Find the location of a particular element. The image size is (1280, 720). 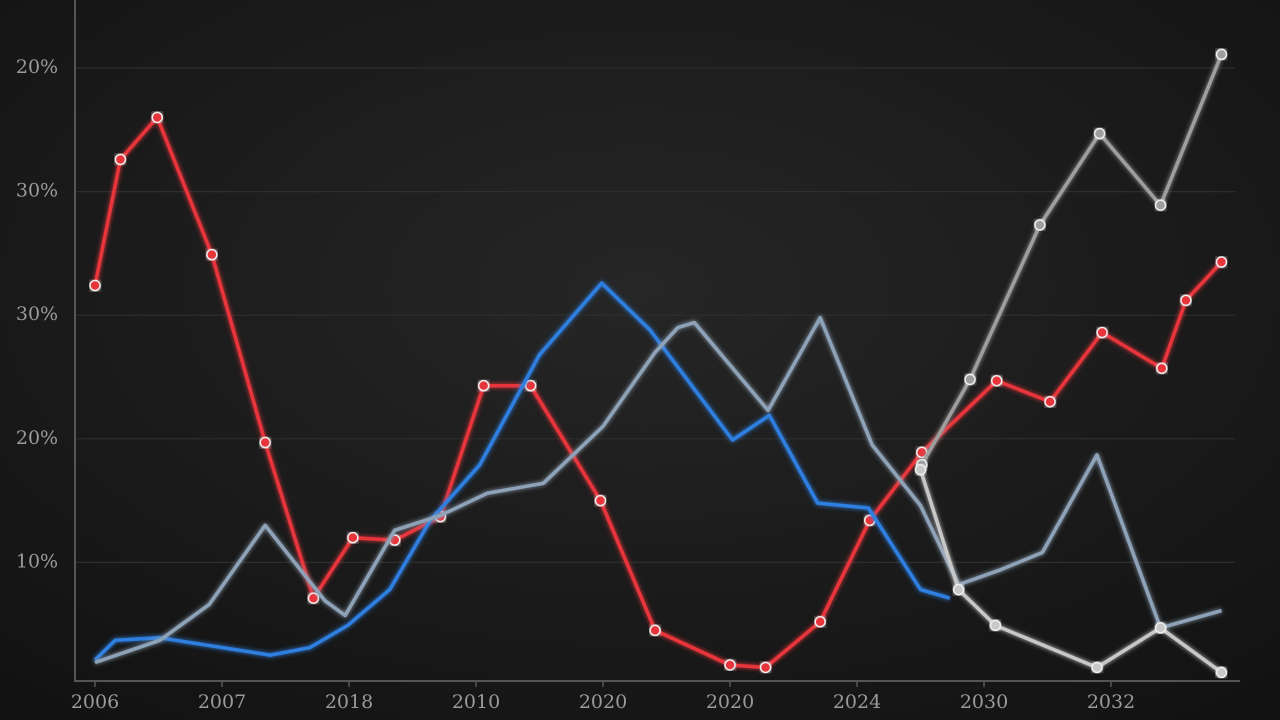

x-tick-label: 2024 is located at coordinates (857, 702).